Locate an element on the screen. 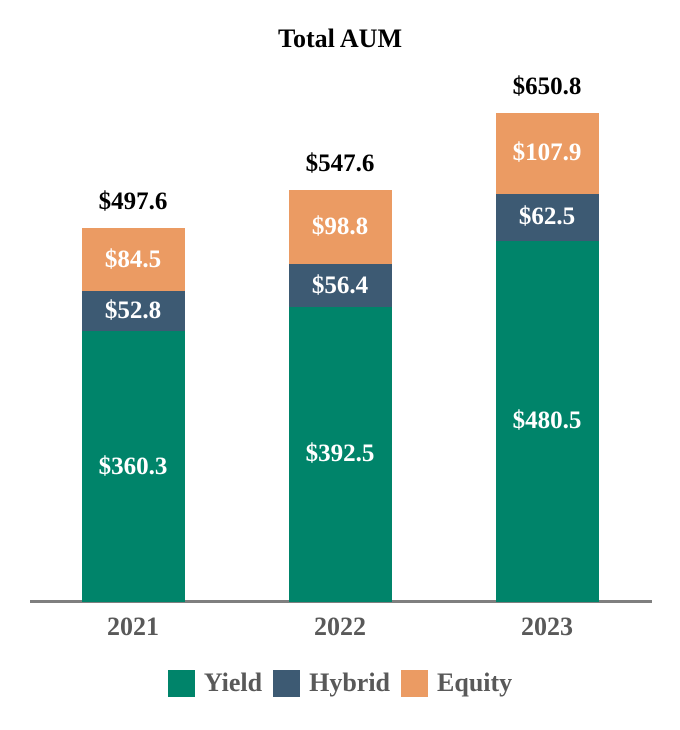  legend-item-yield: Yield is located at coordinates (215, 683).